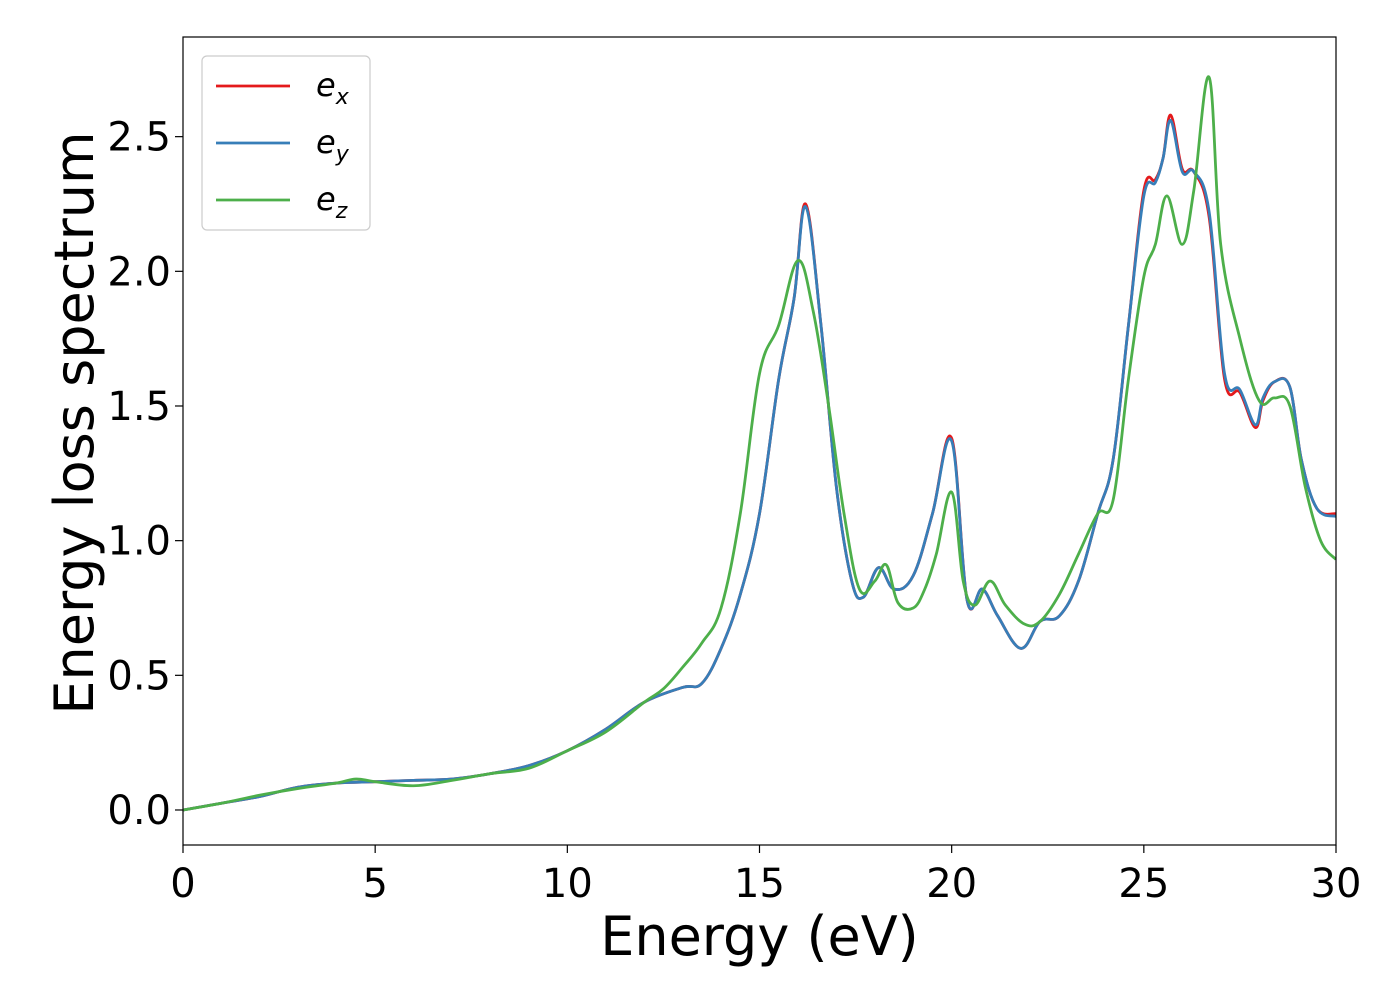  Describe the element at coordinates (139, 138) in the screenshot. I see `y-tick-label: 2.5` at that location.